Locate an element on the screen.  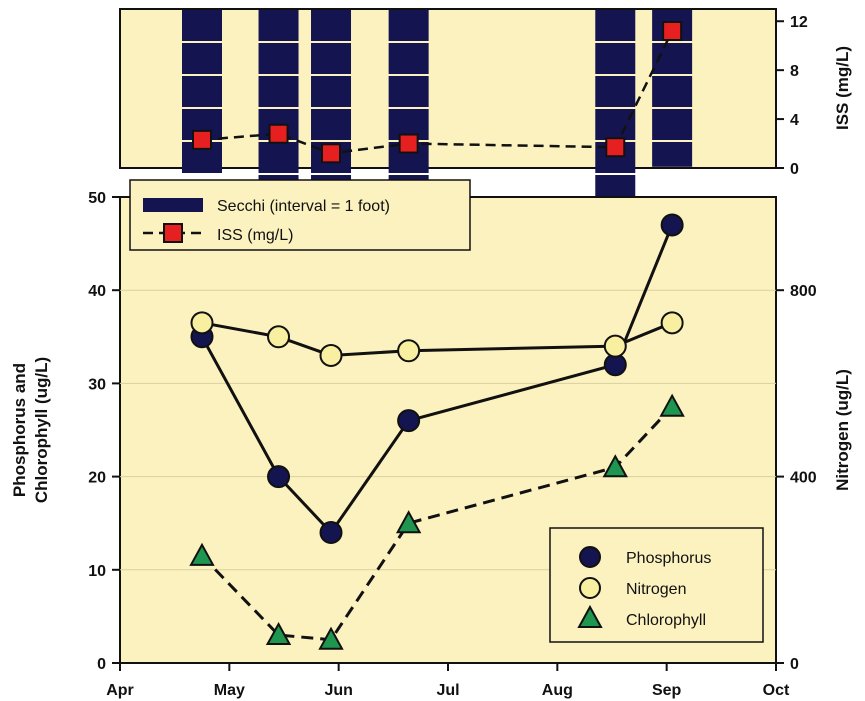
left-axis-title-line2: Chlorophyll (ug/L) is located at coordinates (41, 430).